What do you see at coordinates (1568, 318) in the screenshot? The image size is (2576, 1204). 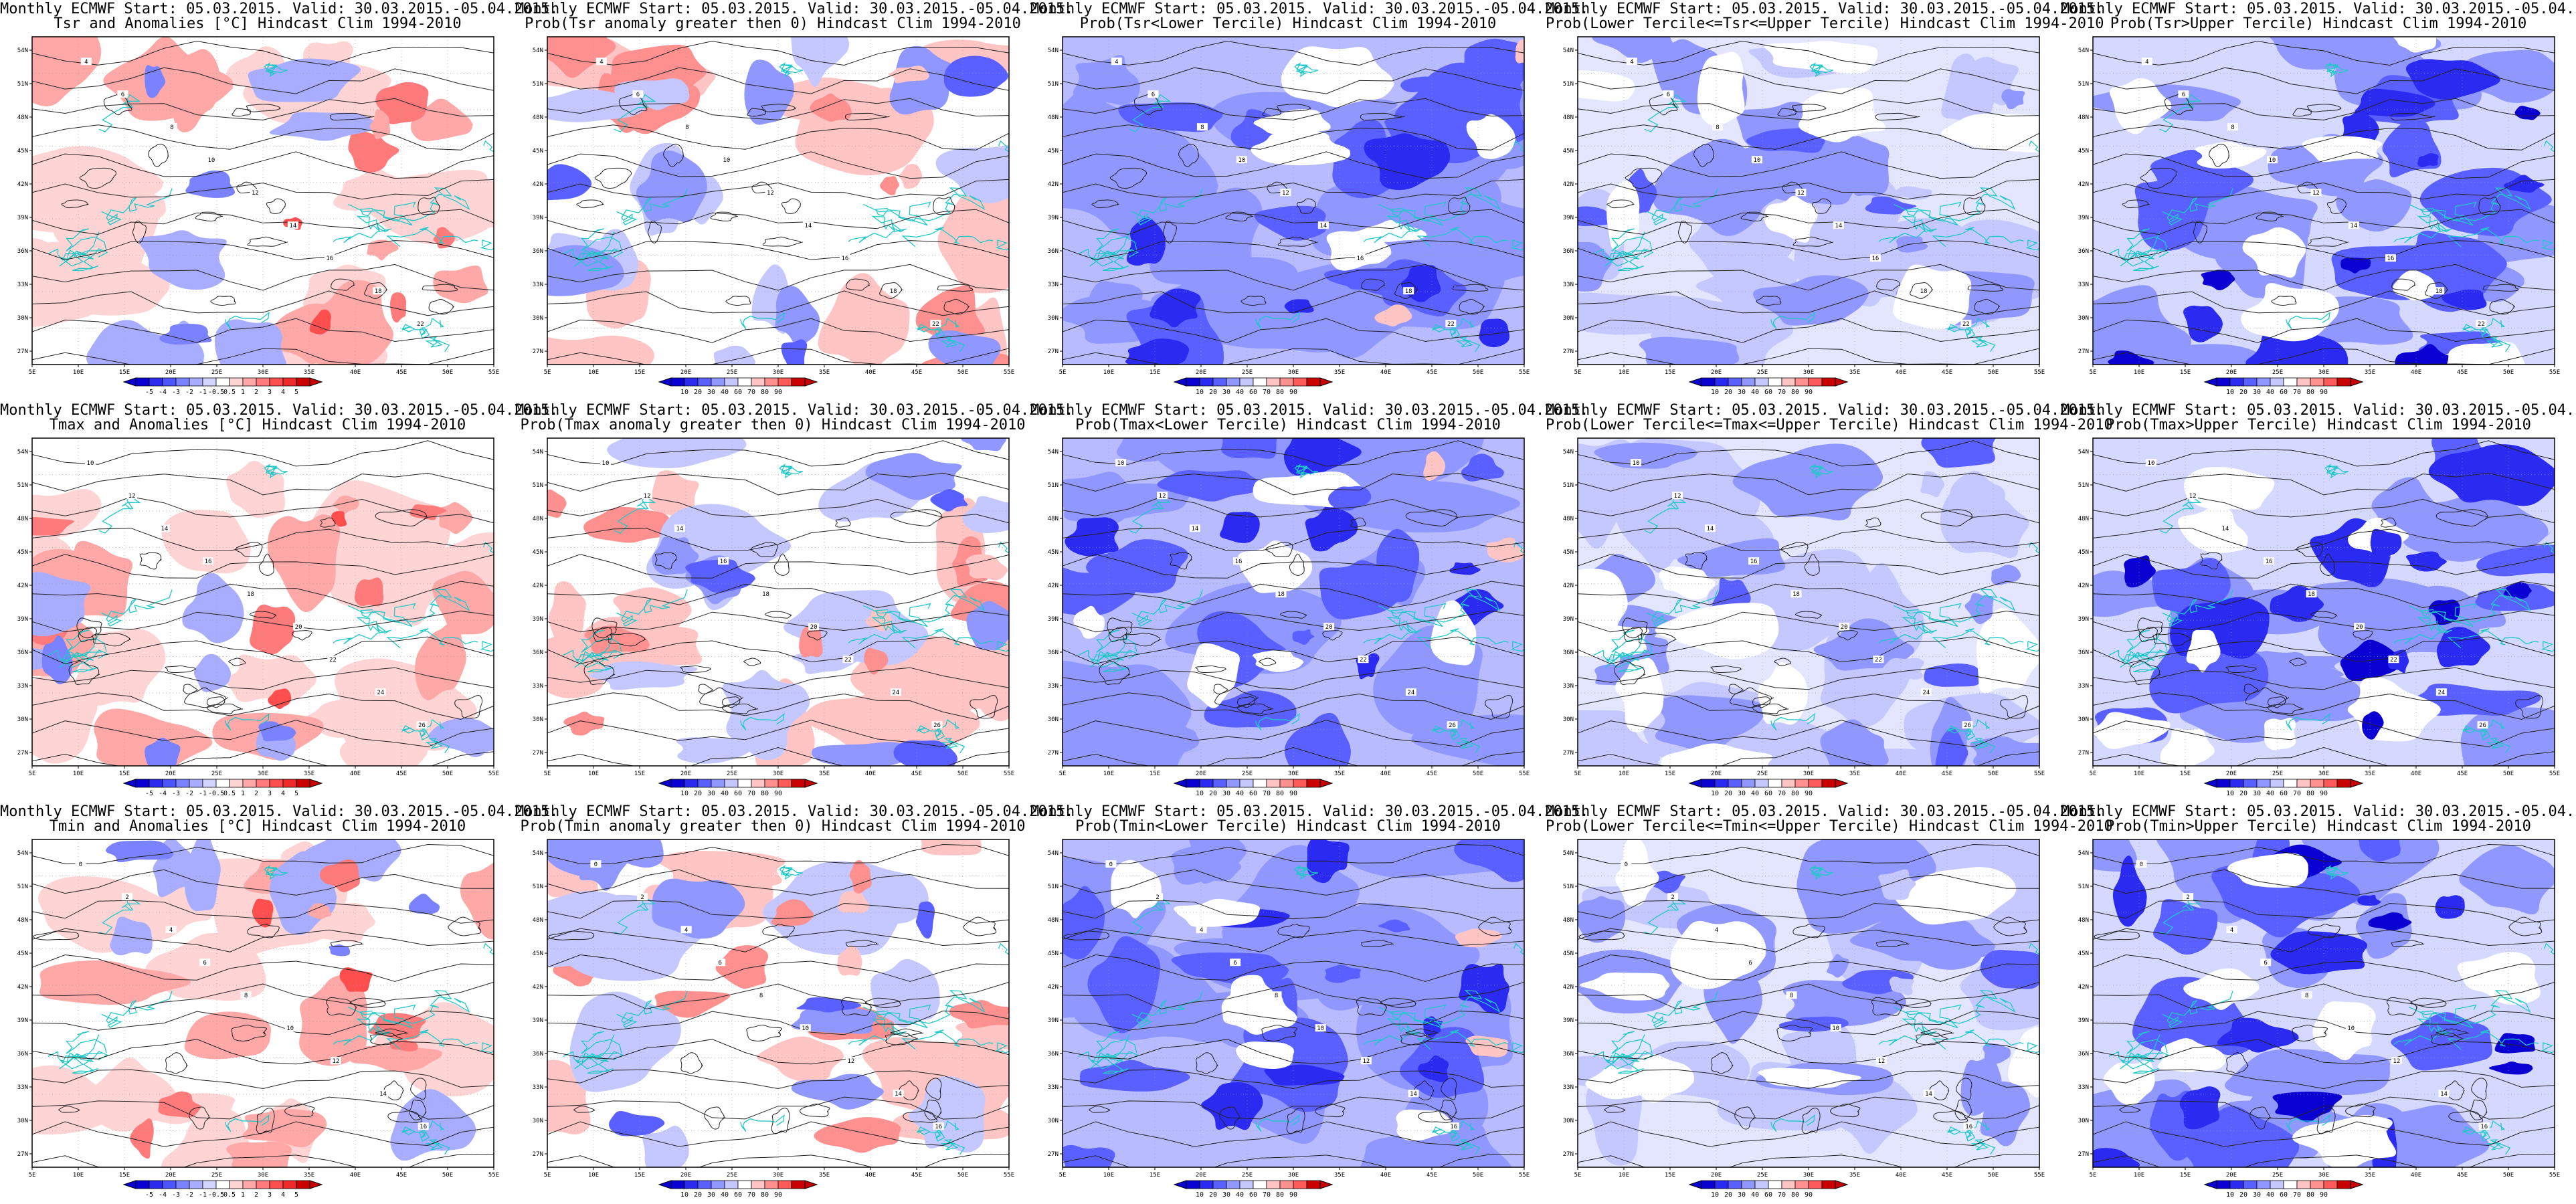 I see `latitude-tick-label: 30N` at bounding box center [1568, 318].